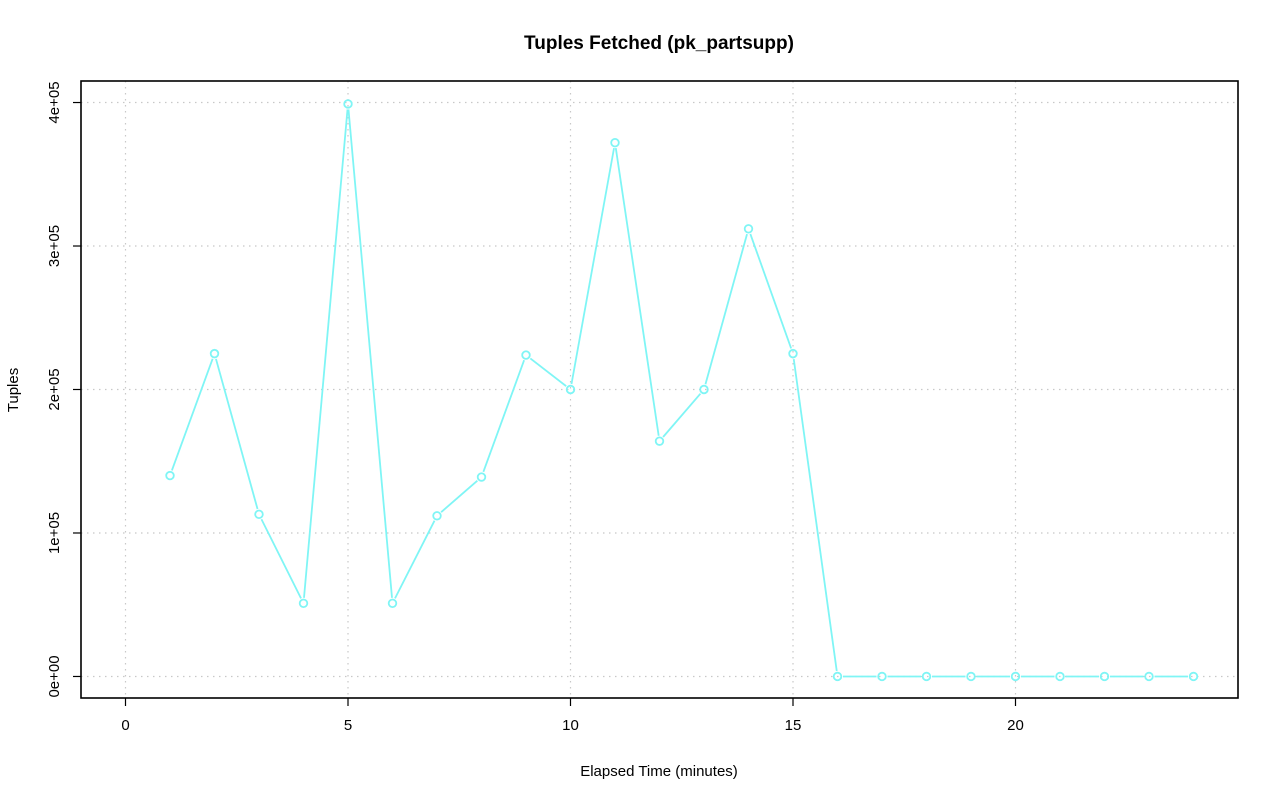 The image size is (1280, 801). I want to click on x-tick-label: 15, so click(793, 725).